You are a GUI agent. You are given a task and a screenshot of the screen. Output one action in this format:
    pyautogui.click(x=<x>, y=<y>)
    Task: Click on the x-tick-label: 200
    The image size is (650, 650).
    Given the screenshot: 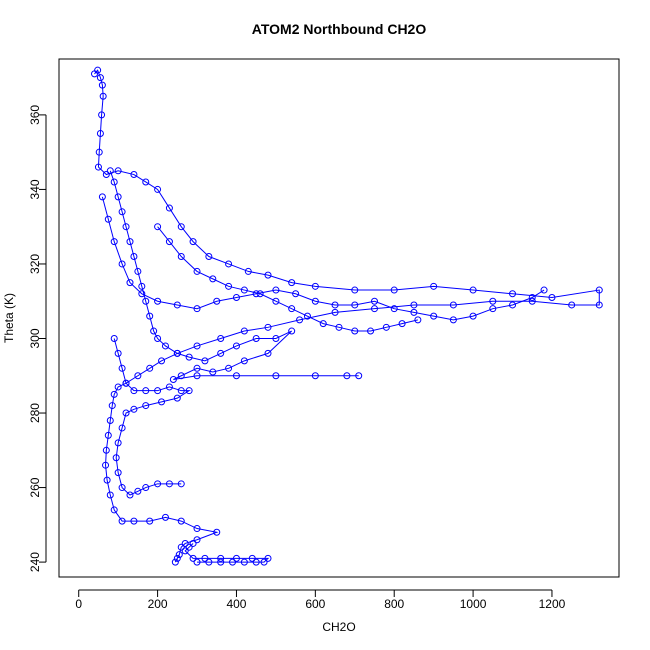 What is the action you would take?
    pyautogui.click(x=158, y=604)
    